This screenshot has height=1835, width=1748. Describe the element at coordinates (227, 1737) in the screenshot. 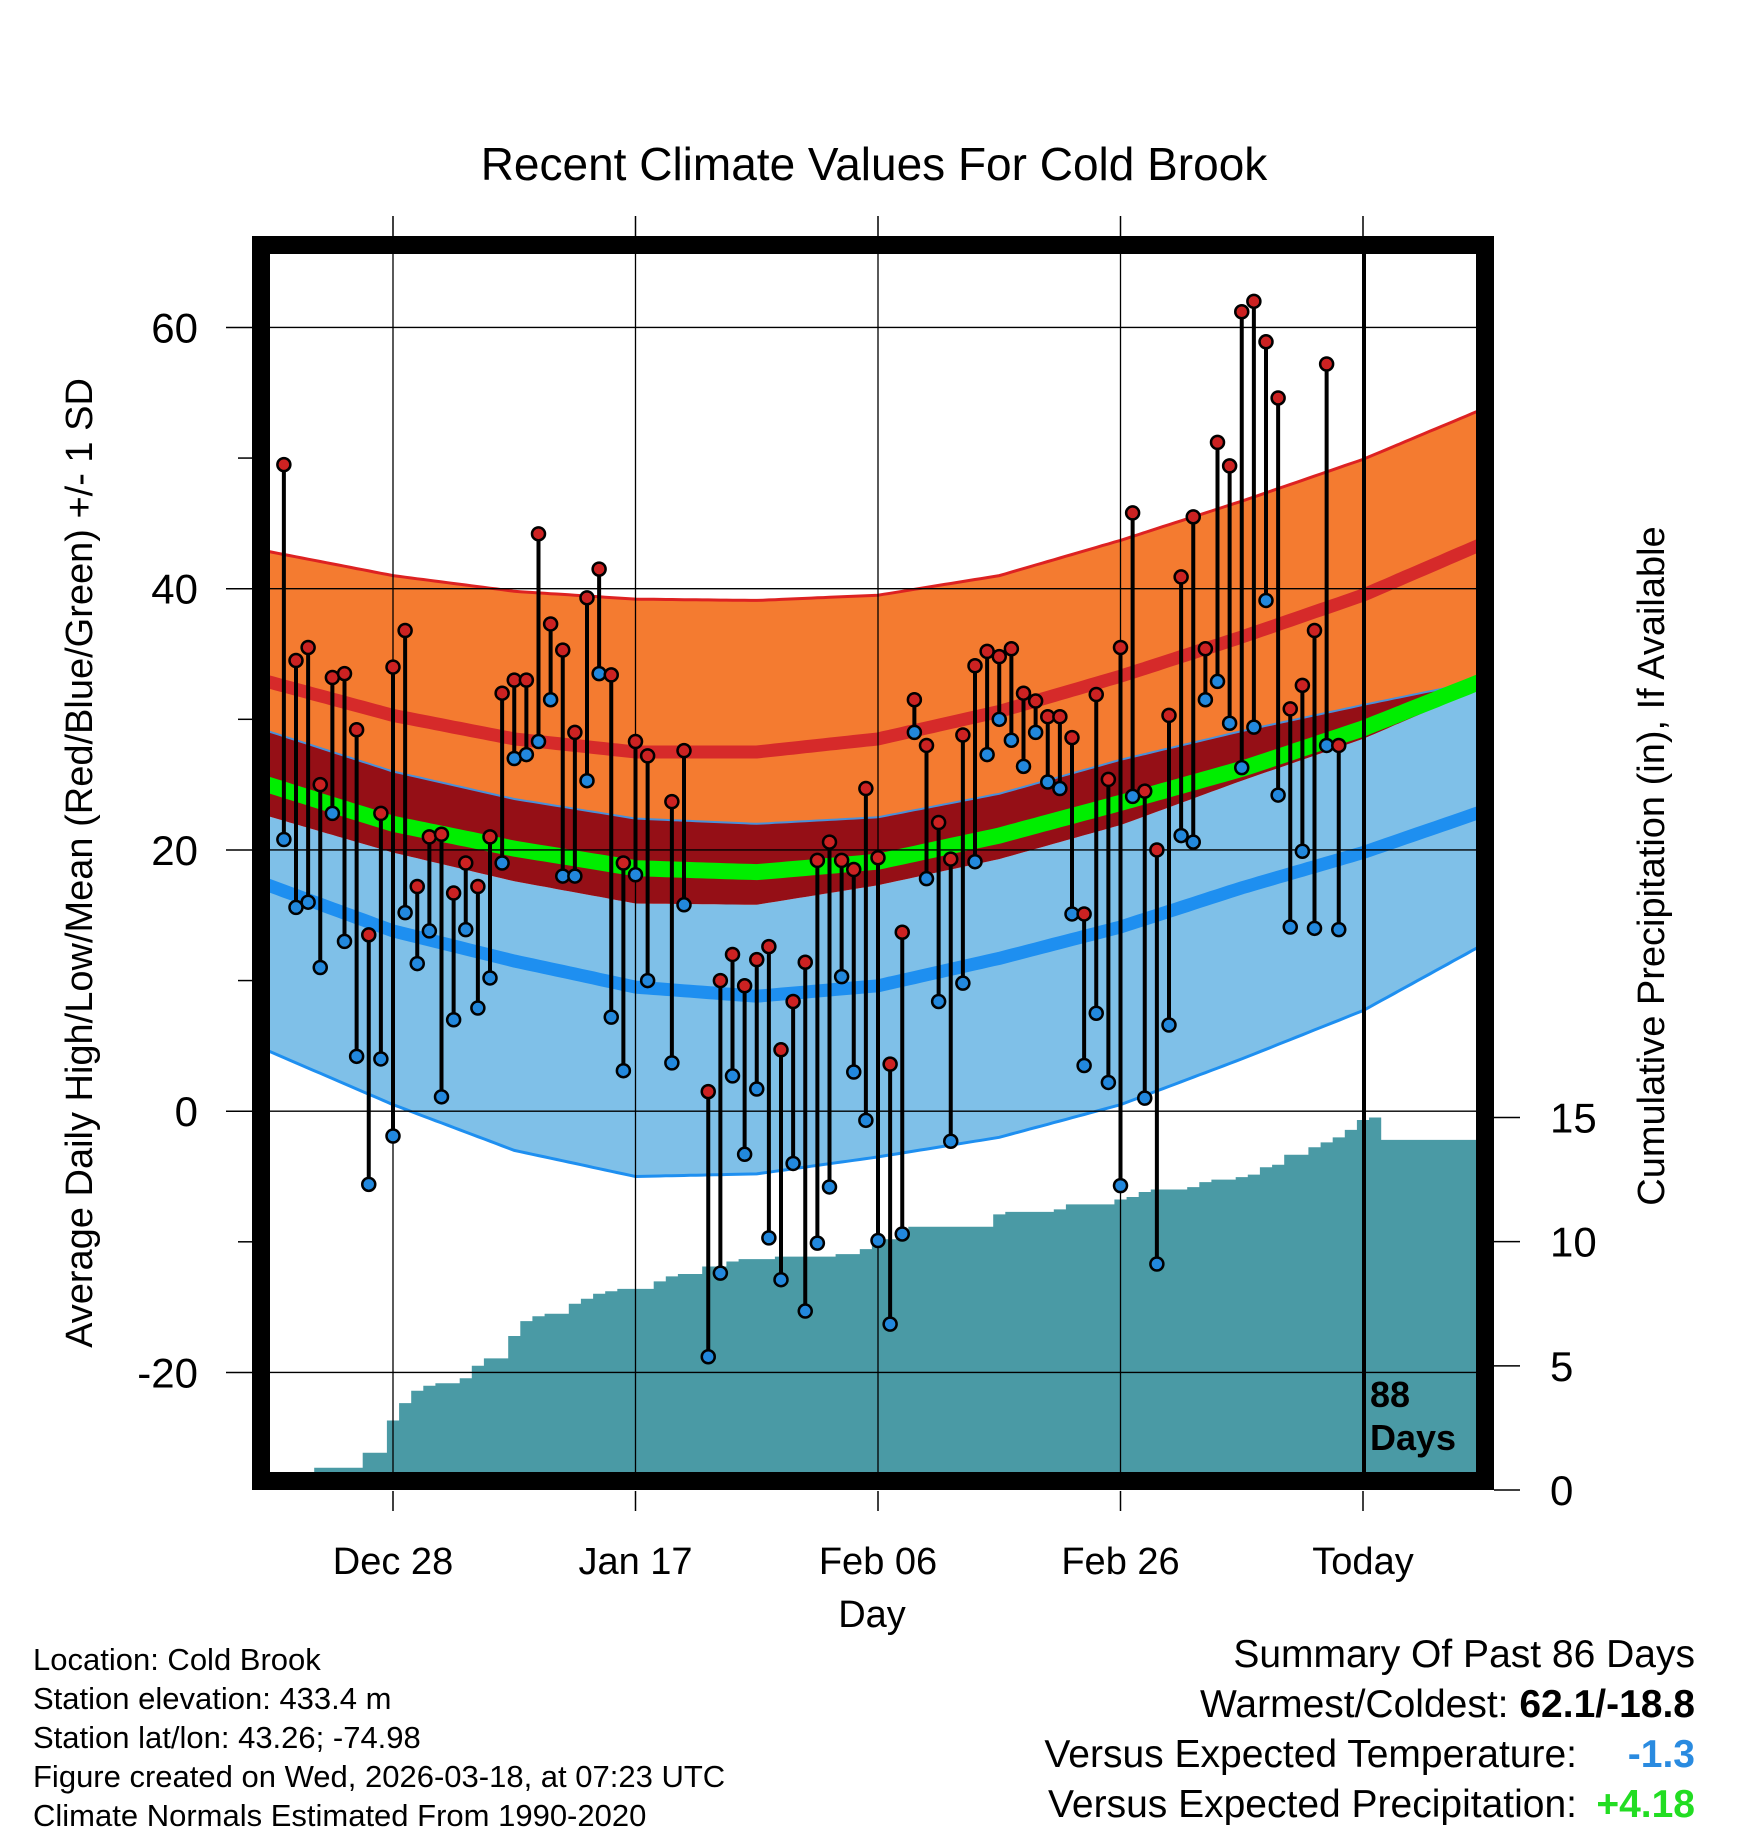

I see `latlon-text: Station lat/lon: 43.26; -74.98` at that location.